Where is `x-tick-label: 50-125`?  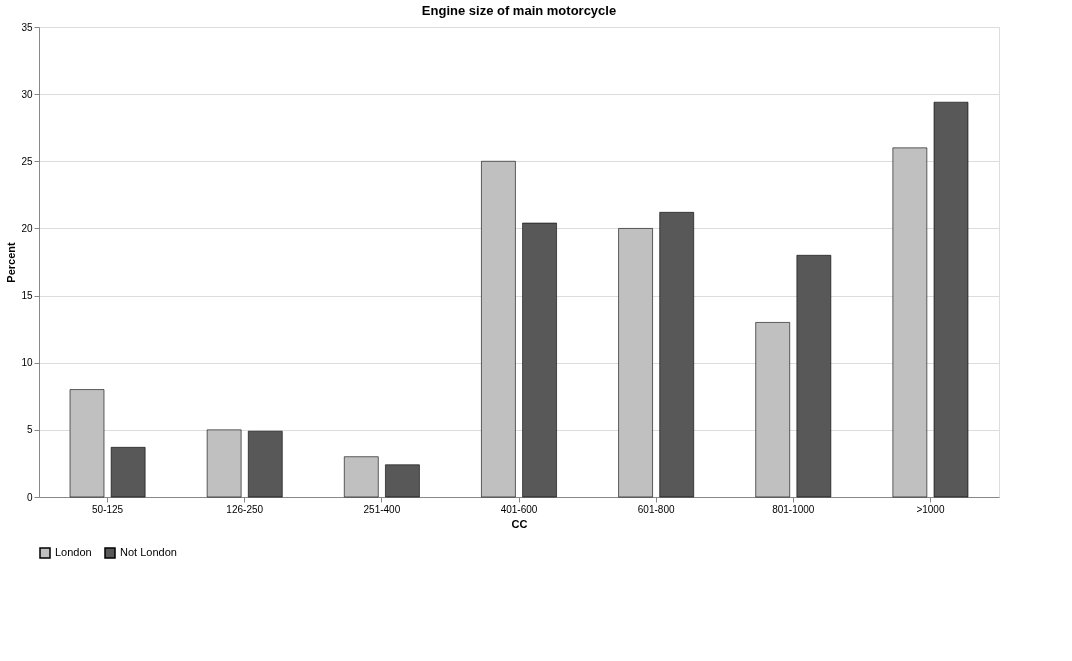 x-tick-label: 50-125 is located at coordinates (108, 509).